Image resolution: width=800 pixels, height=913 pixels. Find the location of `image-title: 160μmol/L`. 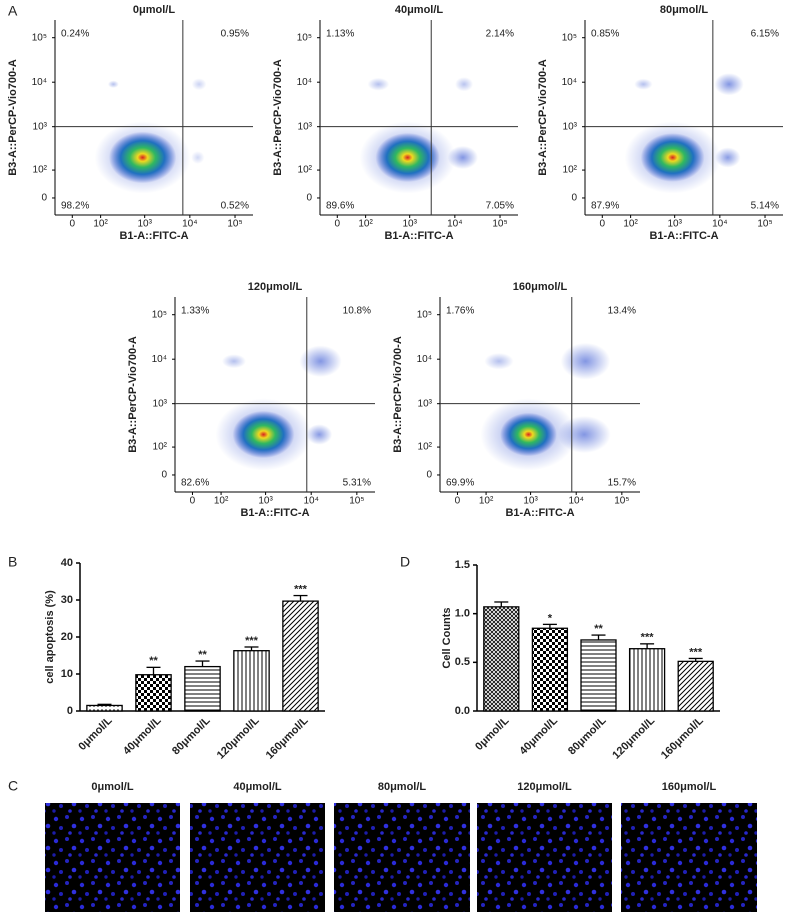

image-title: 160μmol/L is located at coordinates (689, 787).